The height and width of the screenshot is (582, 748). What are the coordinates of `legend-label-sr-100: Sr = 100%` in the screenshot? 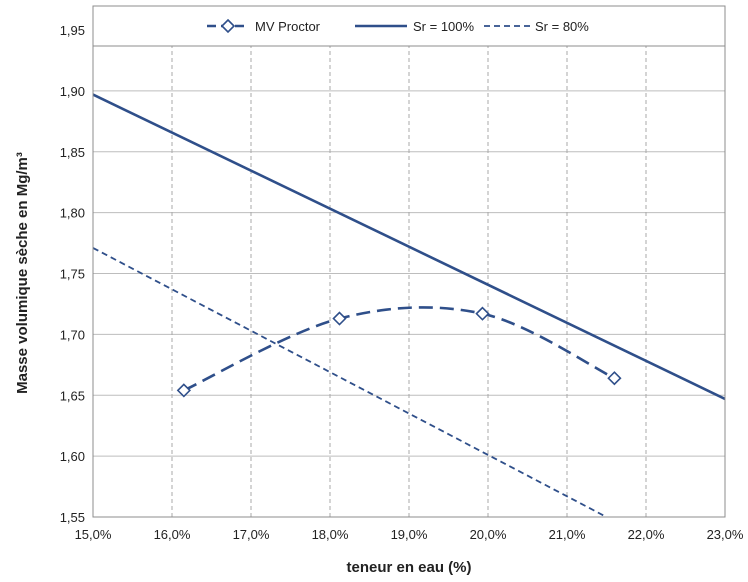 It's located at (444, 26).